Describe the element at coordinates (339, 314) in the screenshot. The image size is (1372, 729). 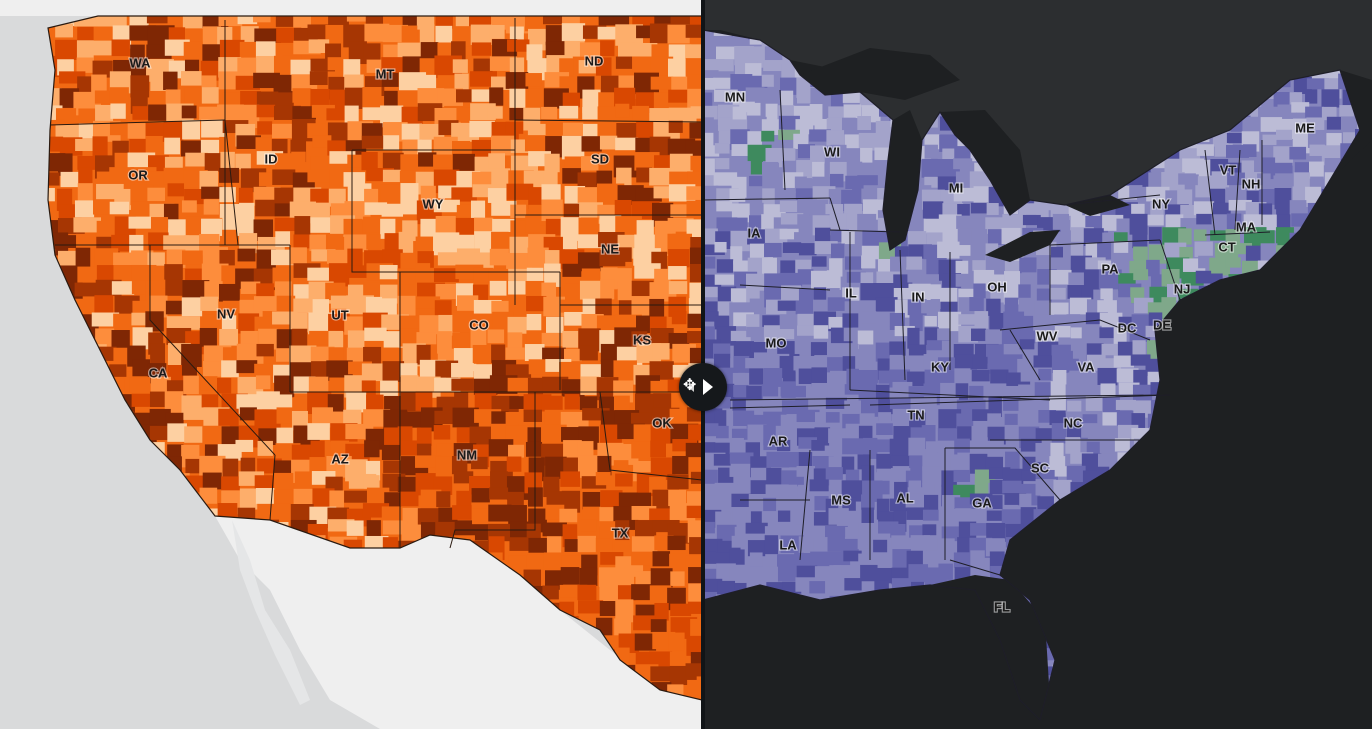
I see `state-label-ut: UT` at that location.